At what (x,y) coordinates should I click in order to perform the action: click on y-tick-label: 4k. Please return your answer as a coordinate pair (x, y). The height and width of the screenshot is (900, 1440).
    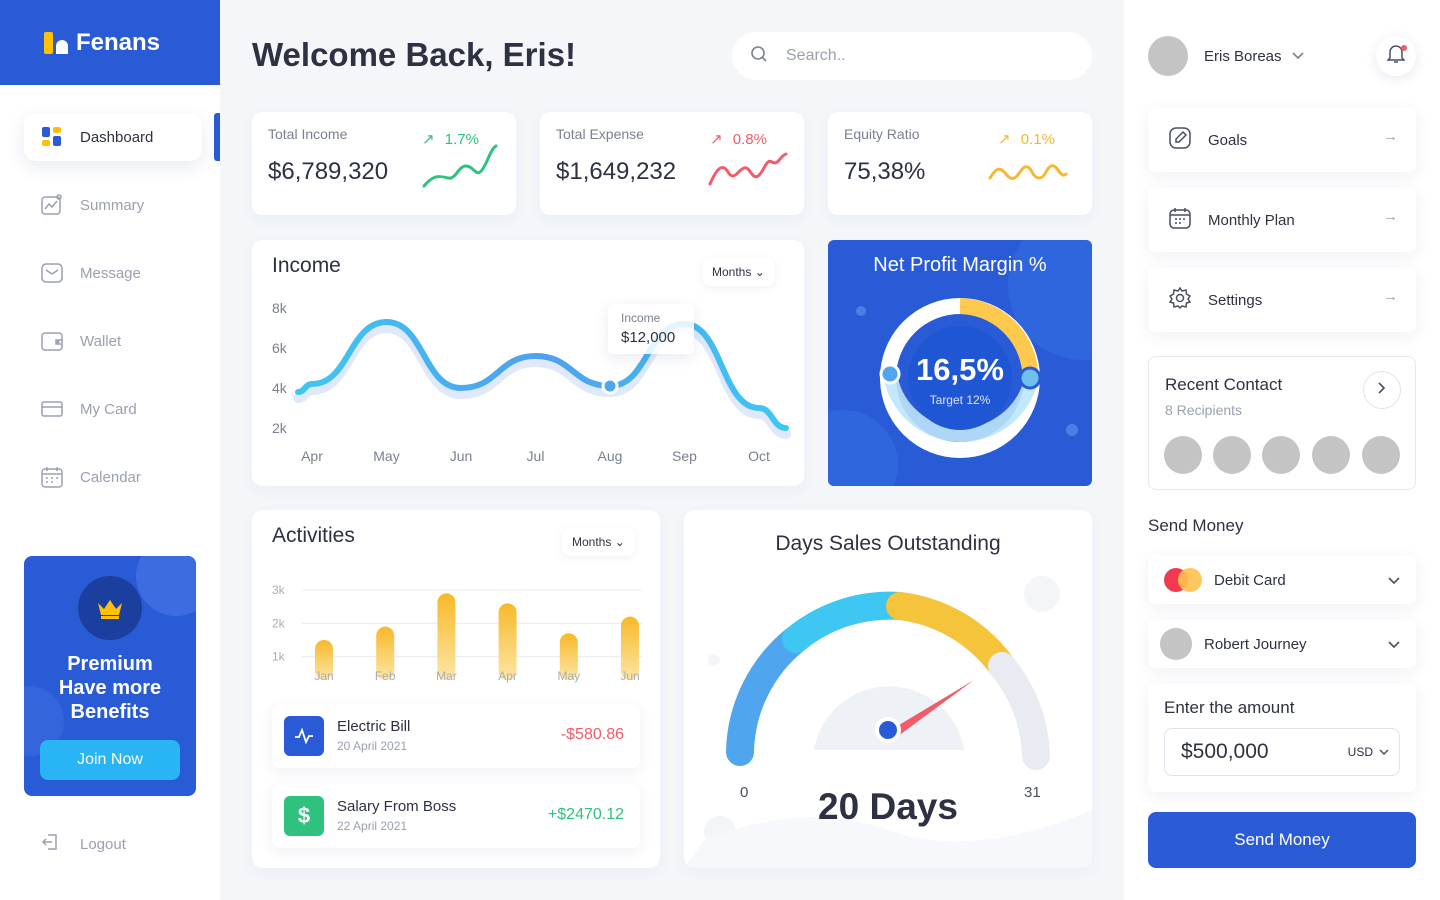
    Looking at the image, I should click on (280, 388).